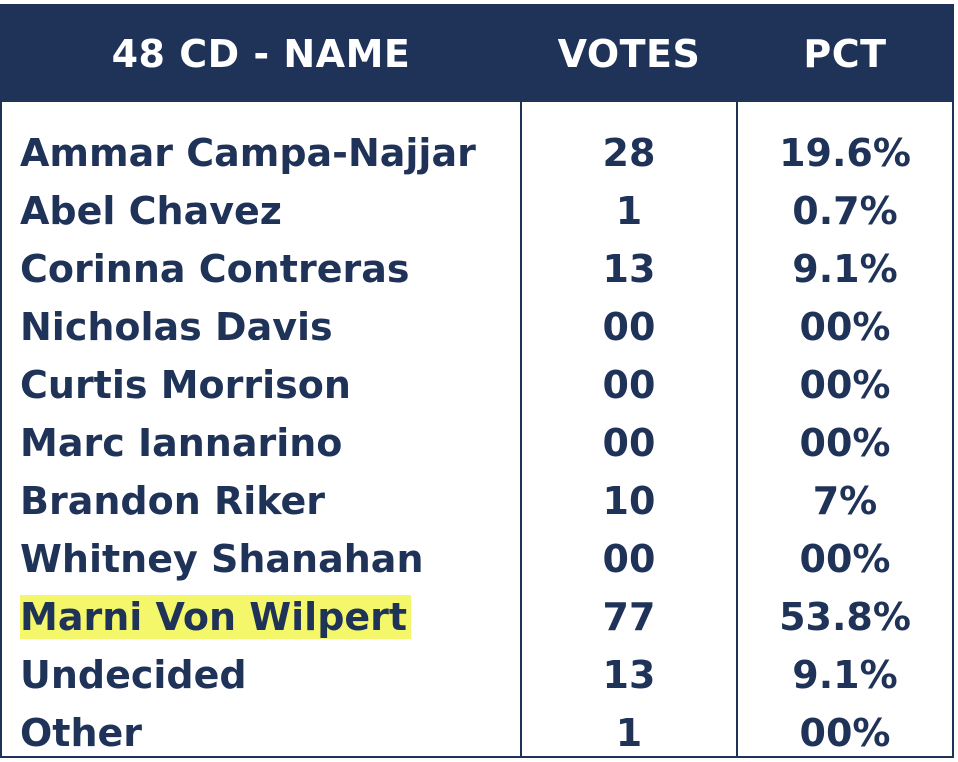 This screenshot has height=762, width=958. What do you see at coordinates (268, 733) in the screenshot?
I see `candidate-name: Other` at bounding box center [268, 733].